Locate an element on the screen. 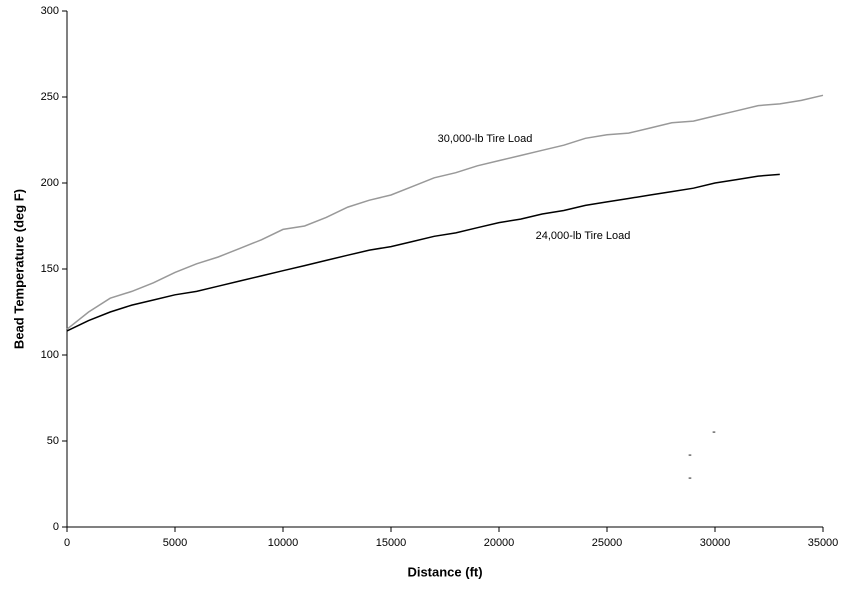  y-tick-label: 250 is located at coordinates (50, 97).